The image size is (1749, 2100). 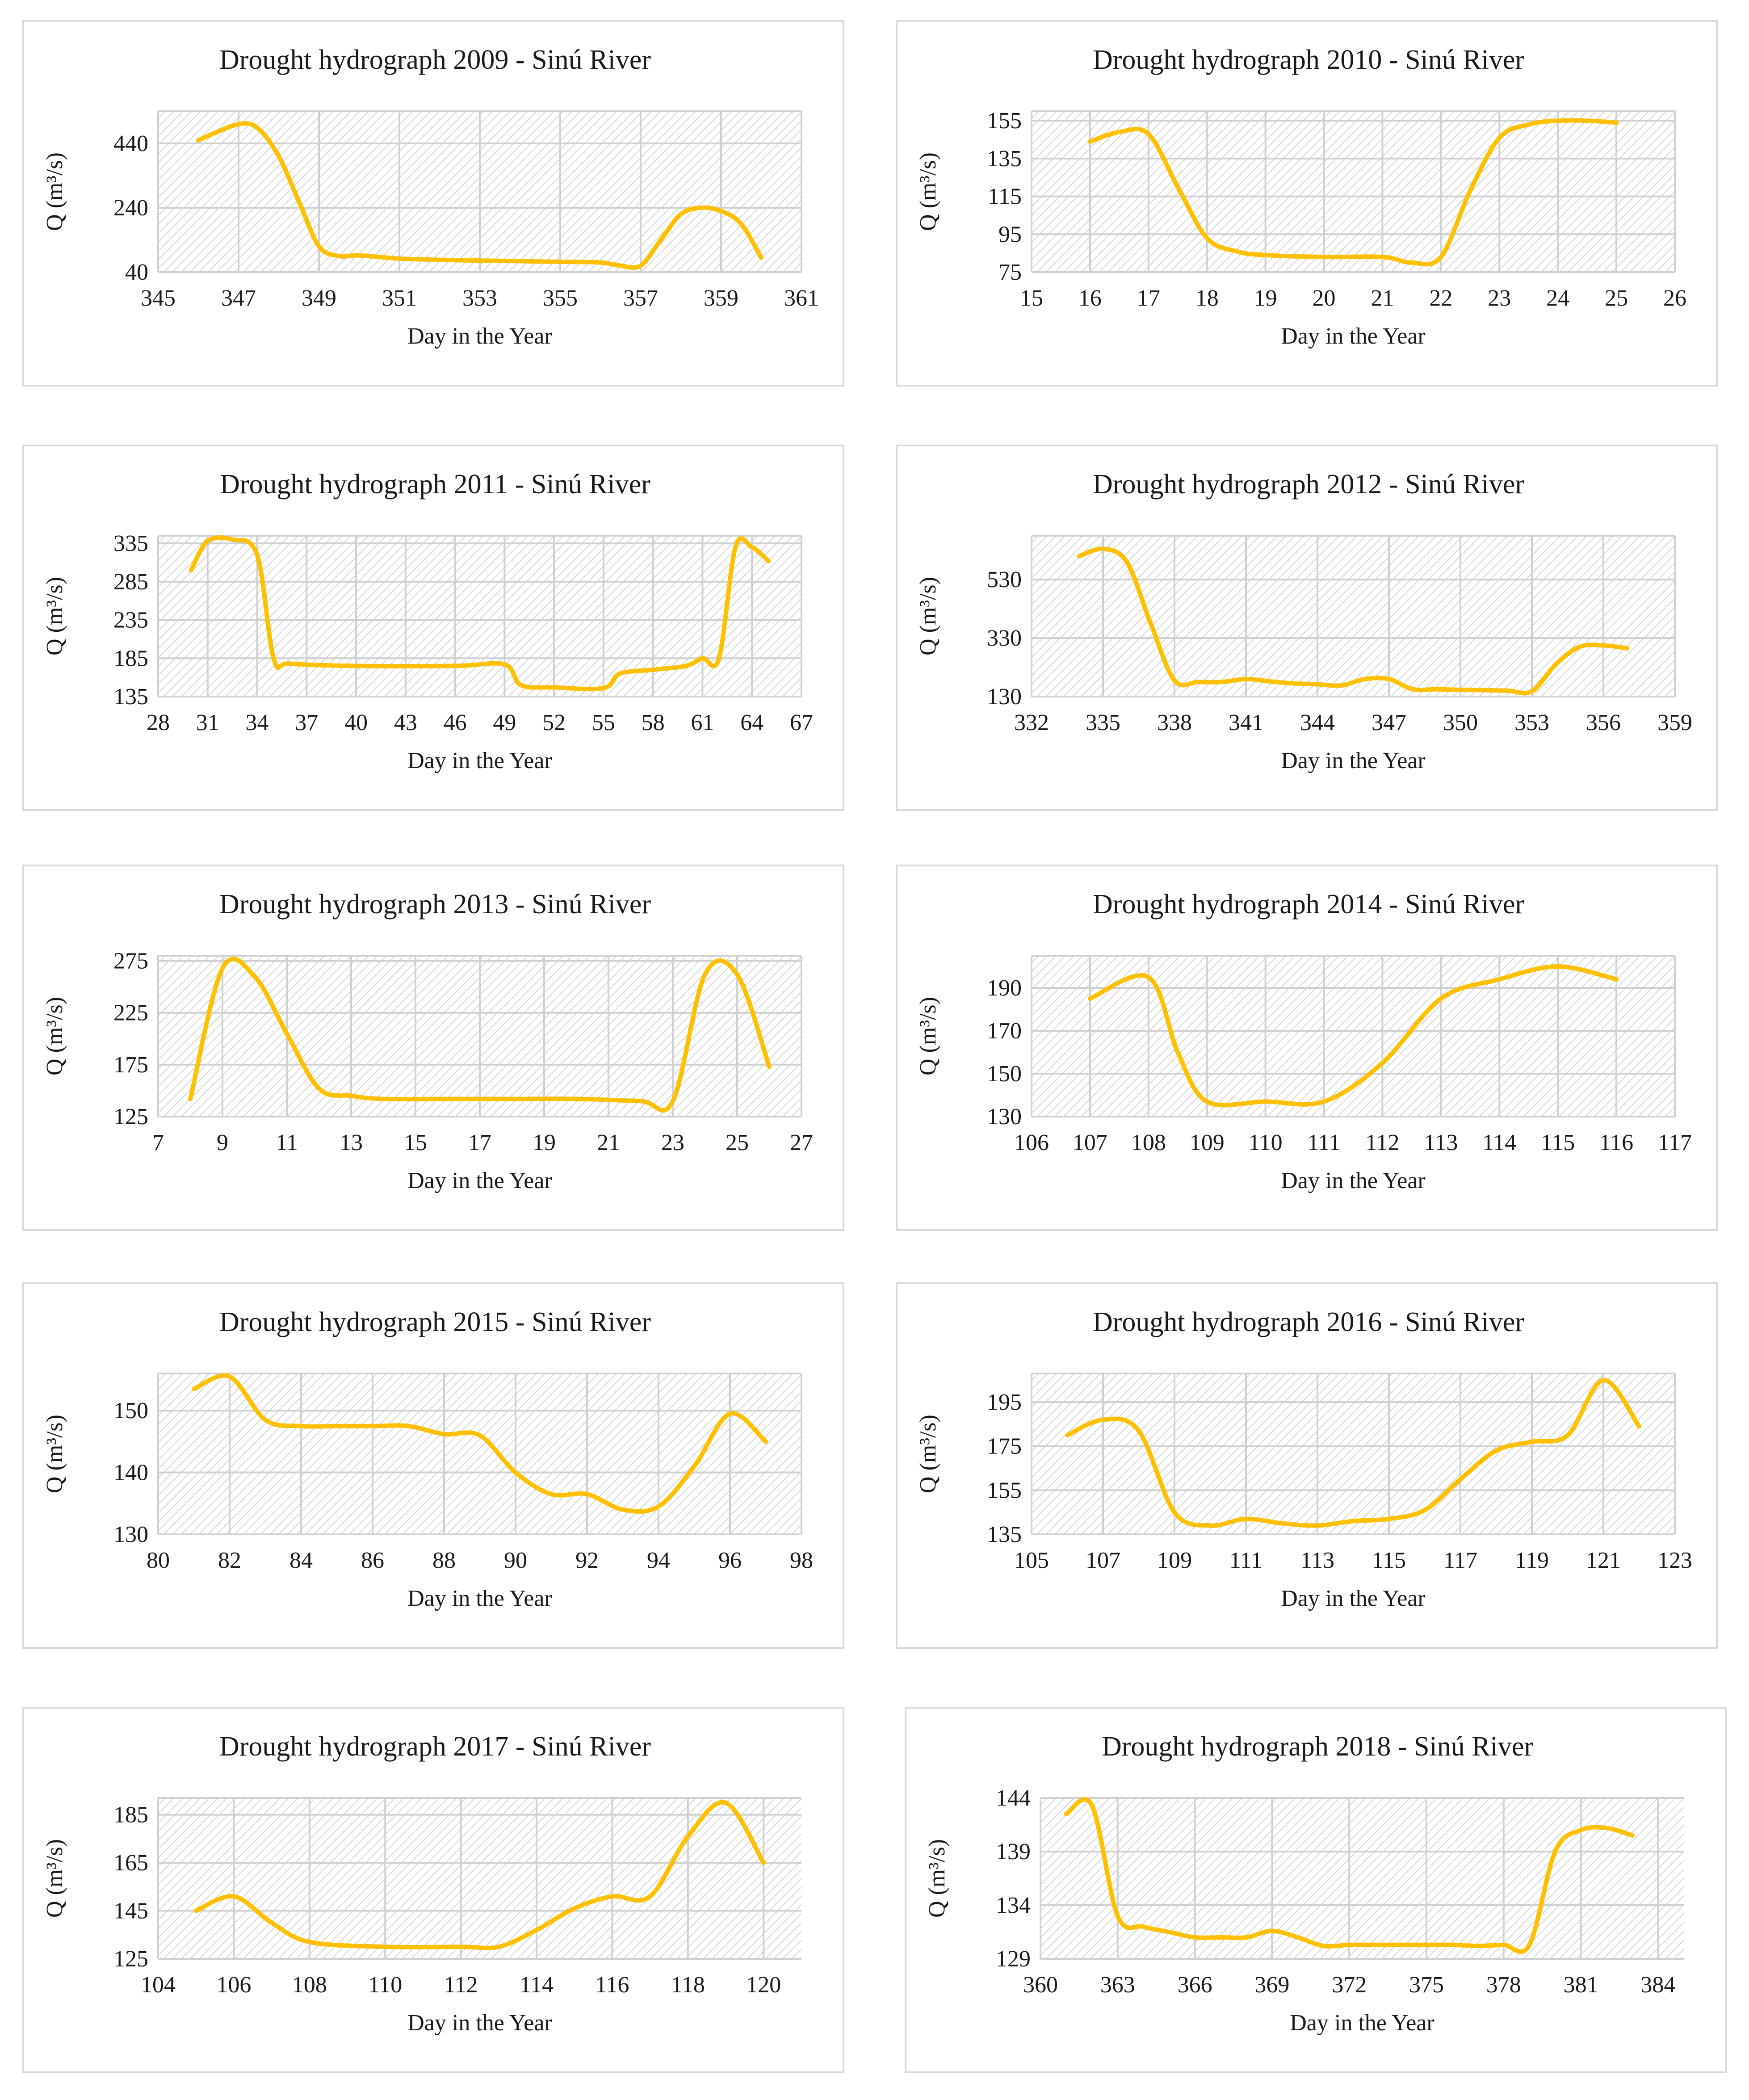 I want to click on x-tick-label: 34, so click(x=257, y=722).